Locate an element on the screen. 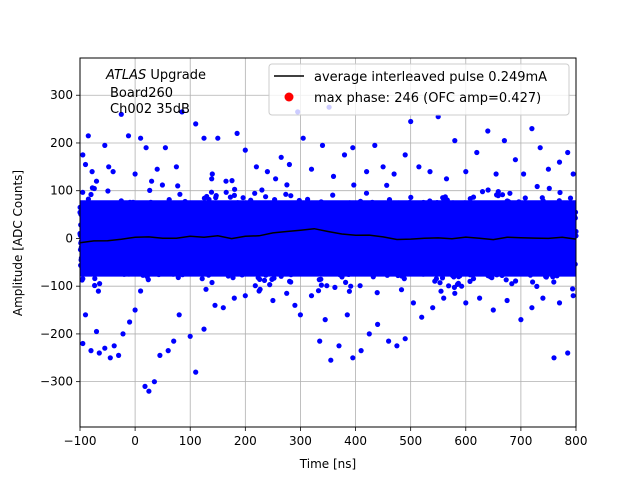 This screenshot has height=480, width=640. annotation-upgrade: Upgrade is located at coordinates (176, 75).